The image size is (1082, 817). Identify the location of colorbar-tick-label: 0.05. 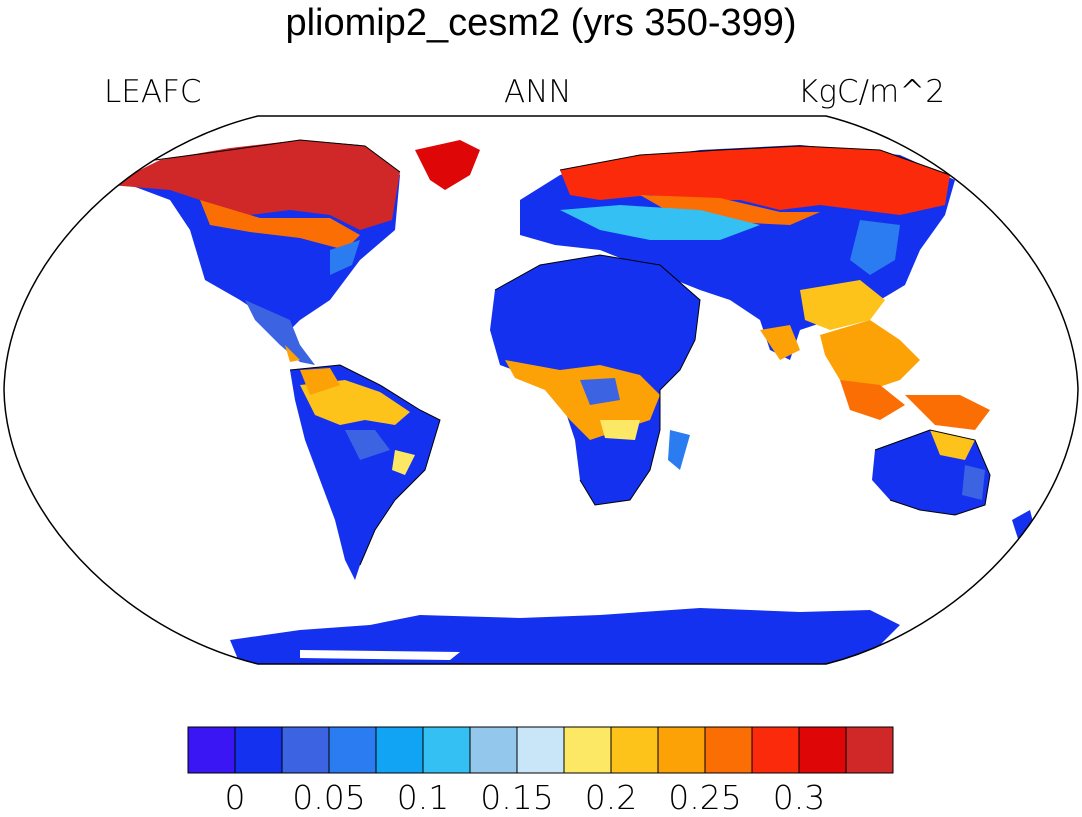
(329, 797).